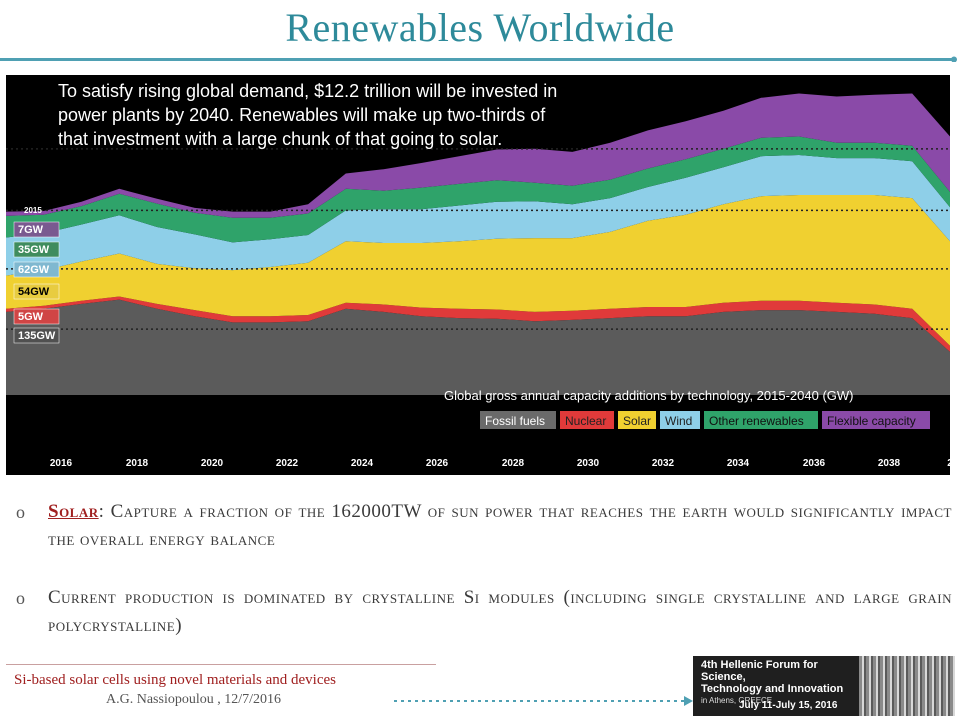  I want to click on svg-text: Flexible capacity, so click(871, 421).